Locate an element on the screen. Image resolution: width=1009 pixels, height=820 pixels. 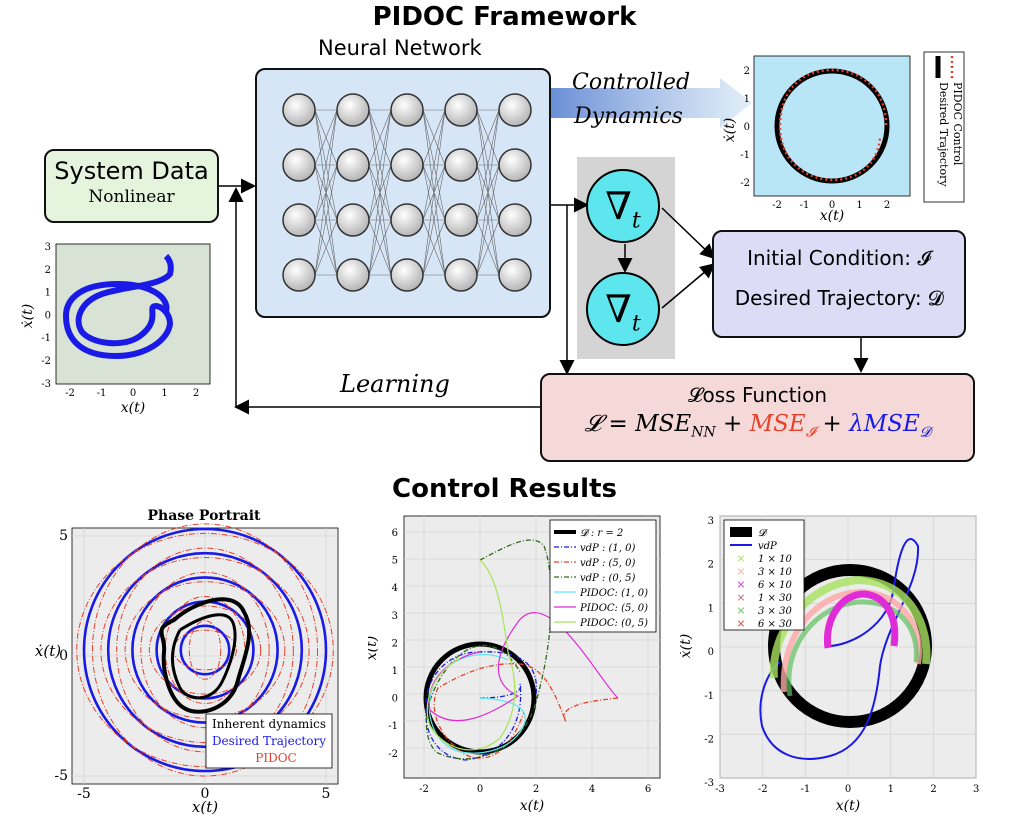
legend-entry: vdP is located at coordinates (767, 546).